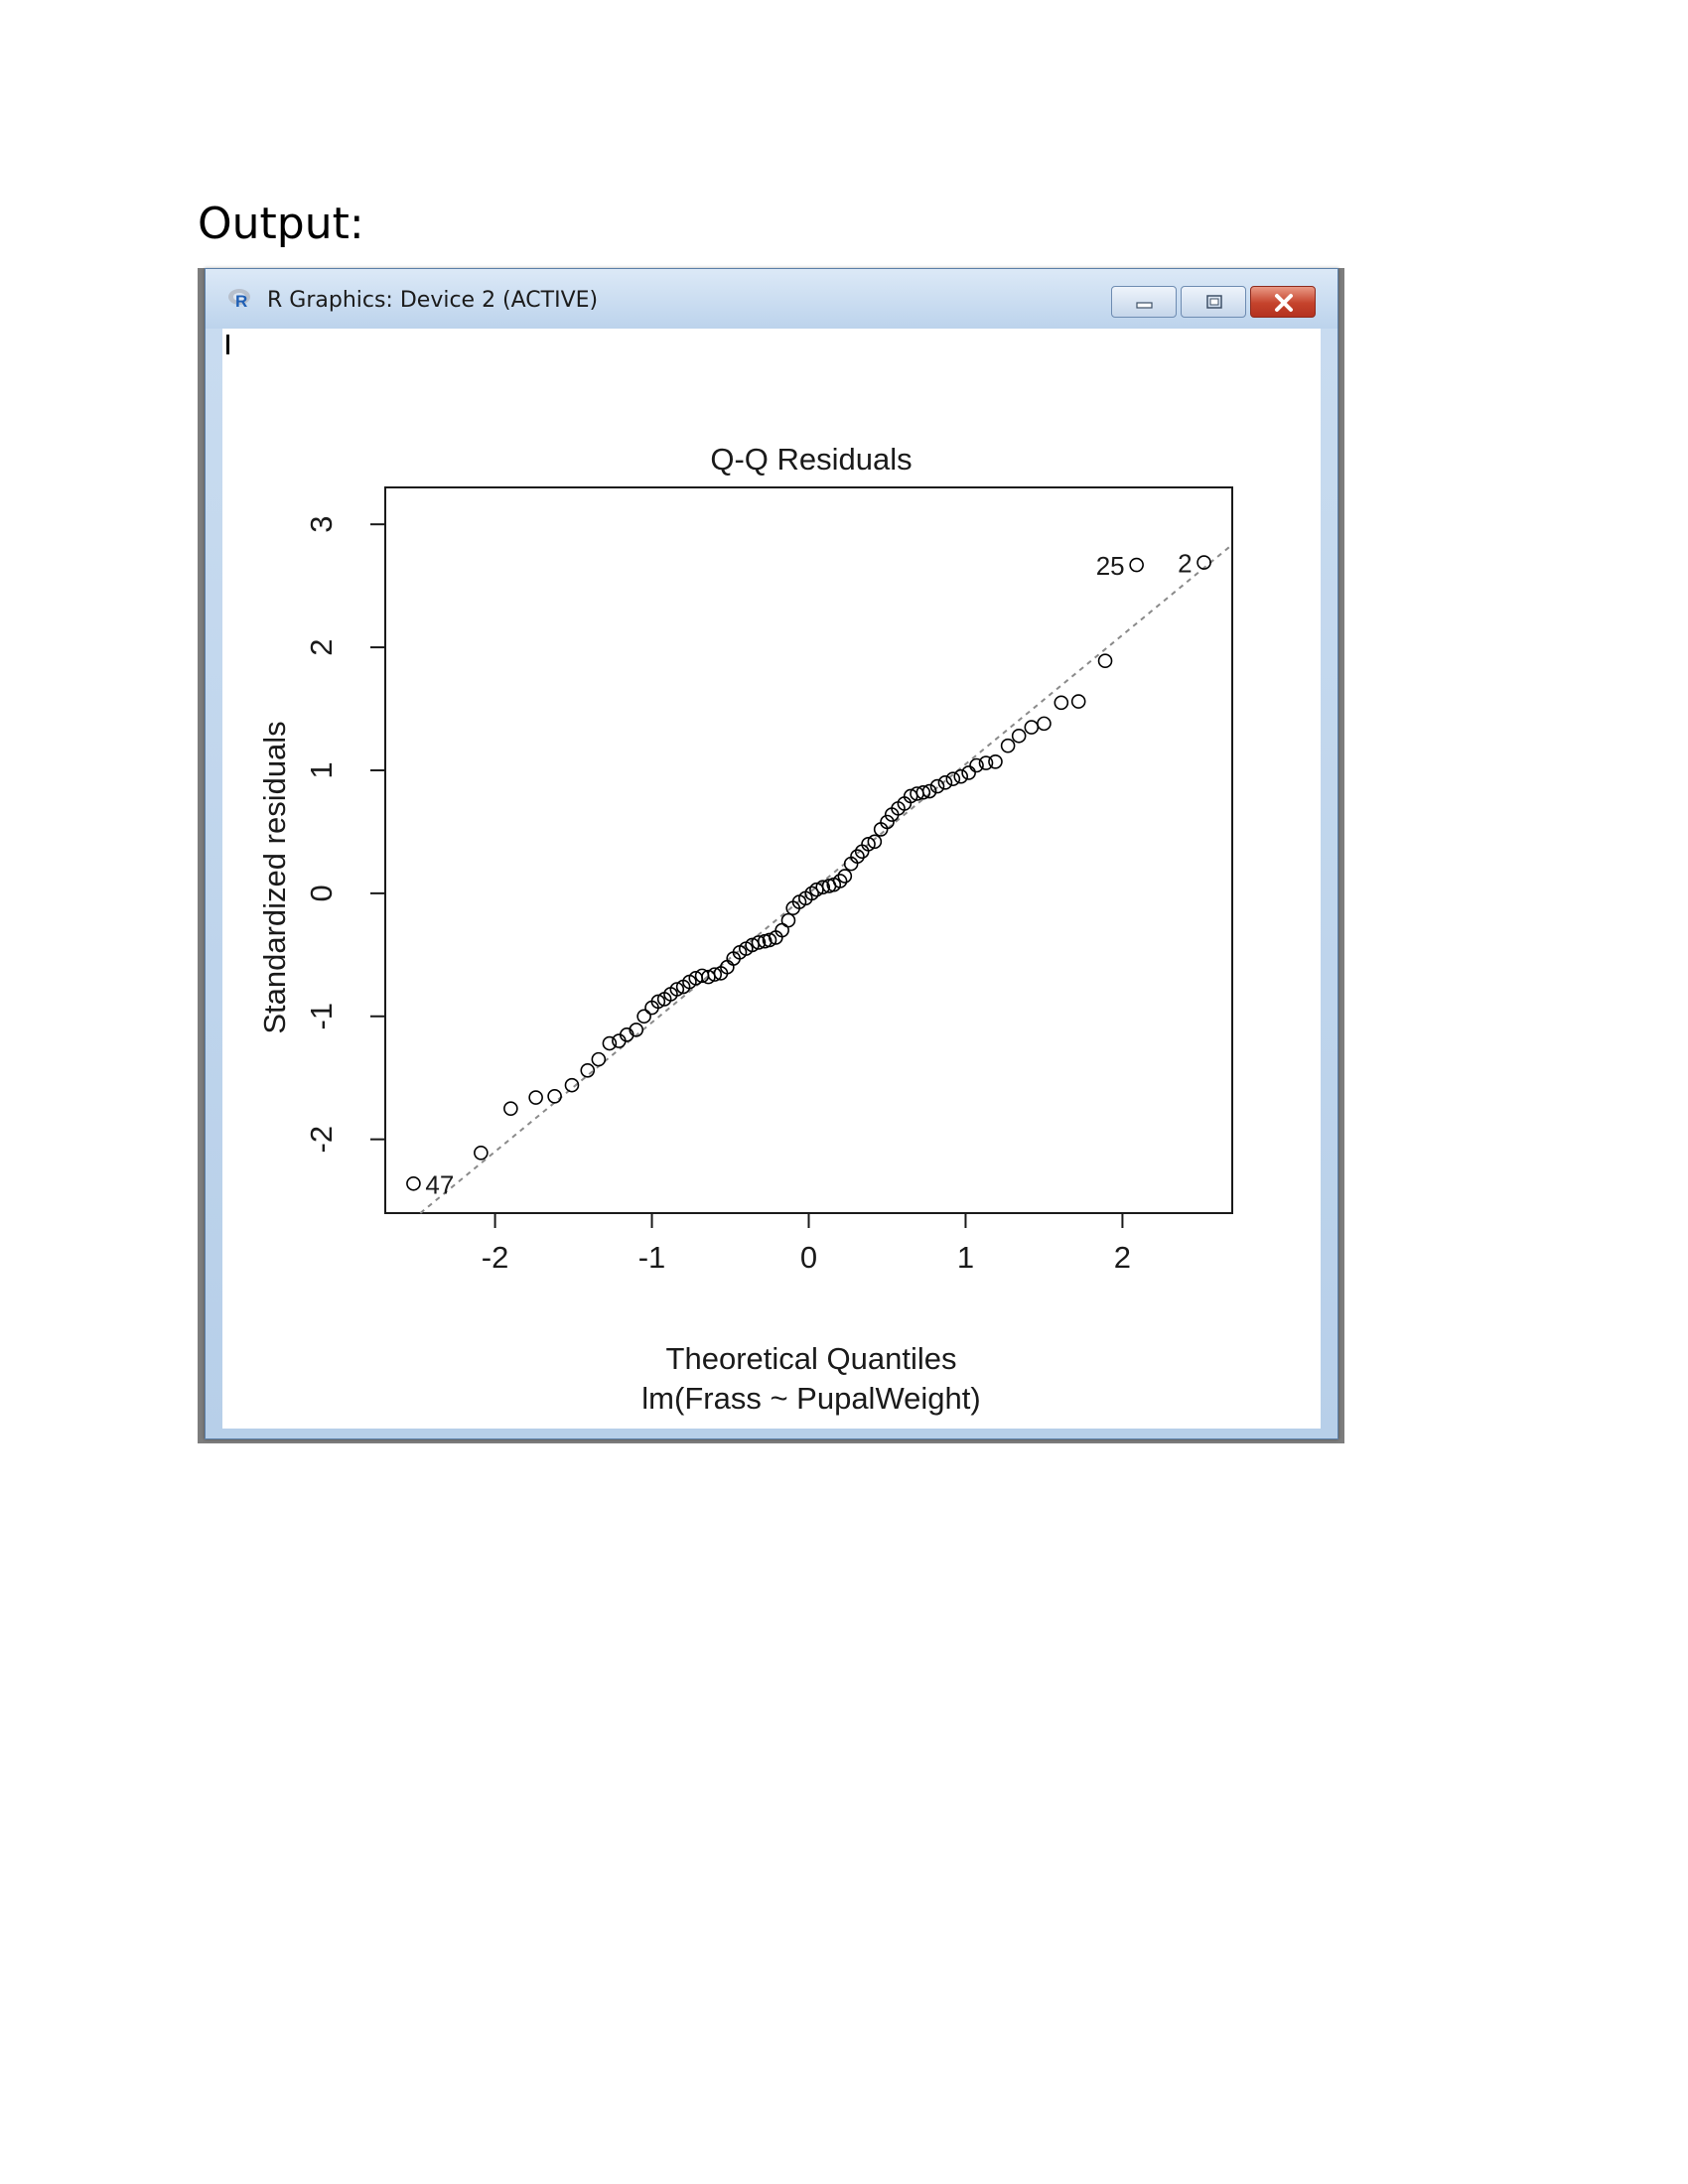  I want to click on x-tick-label: 1, so click(965, 1257).